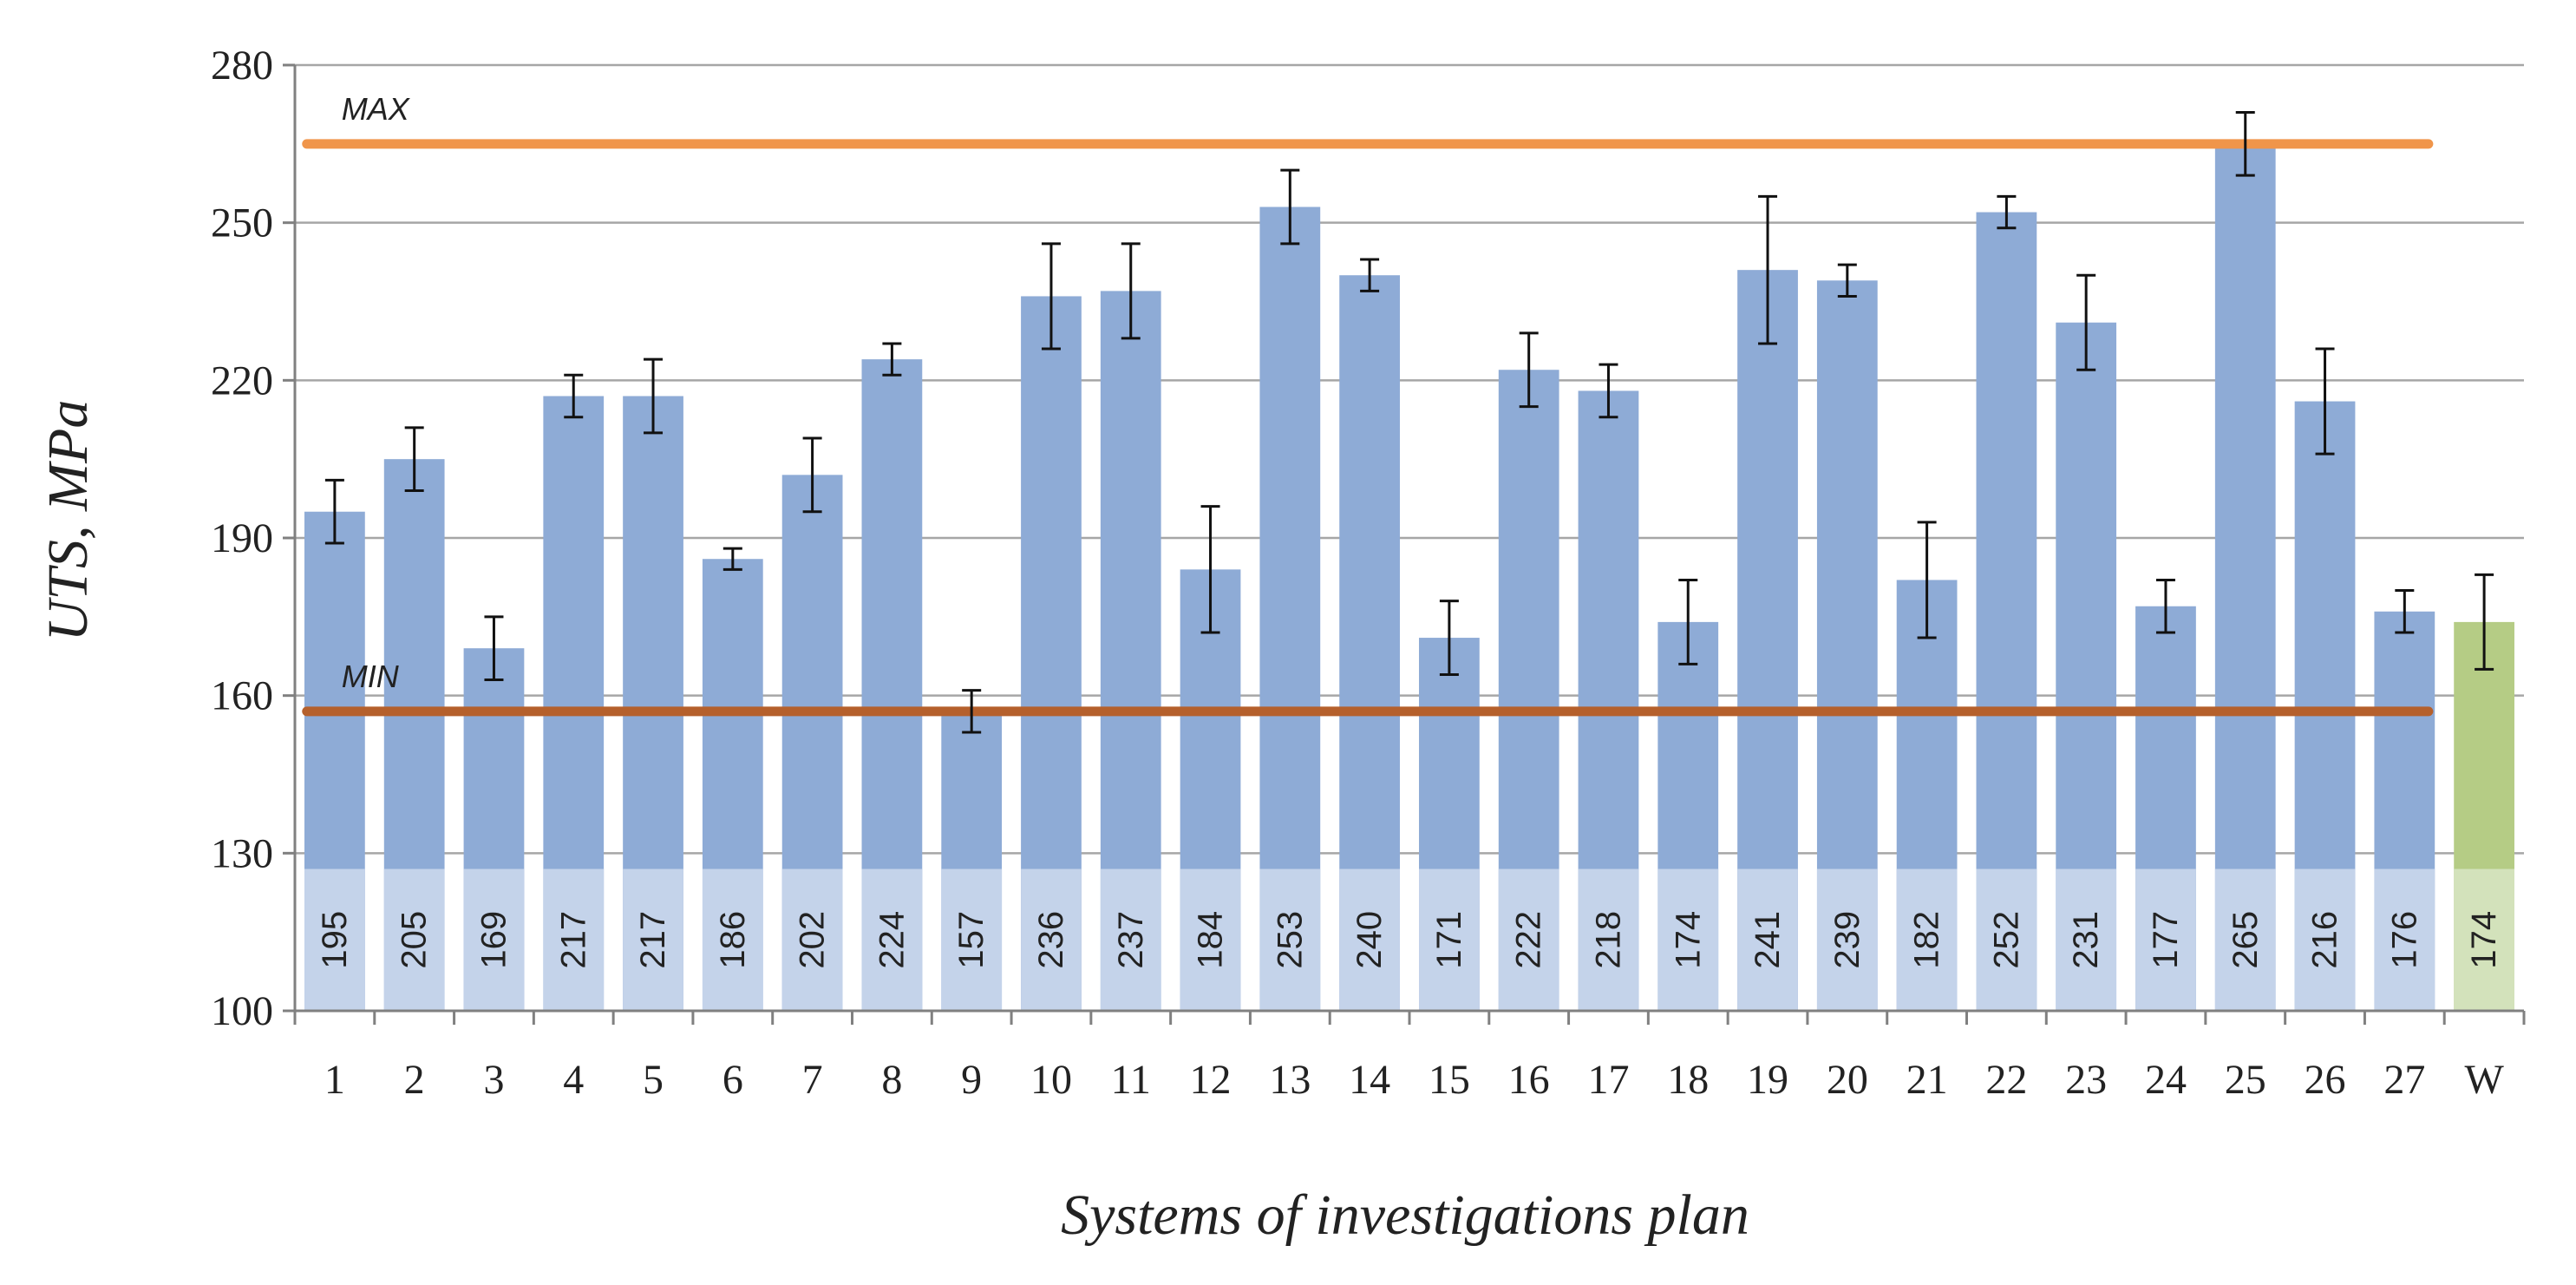 The width and height of the screenshot is (2576, 1285). I want to click on y-tick-label-130: 130, so click(242, 853).